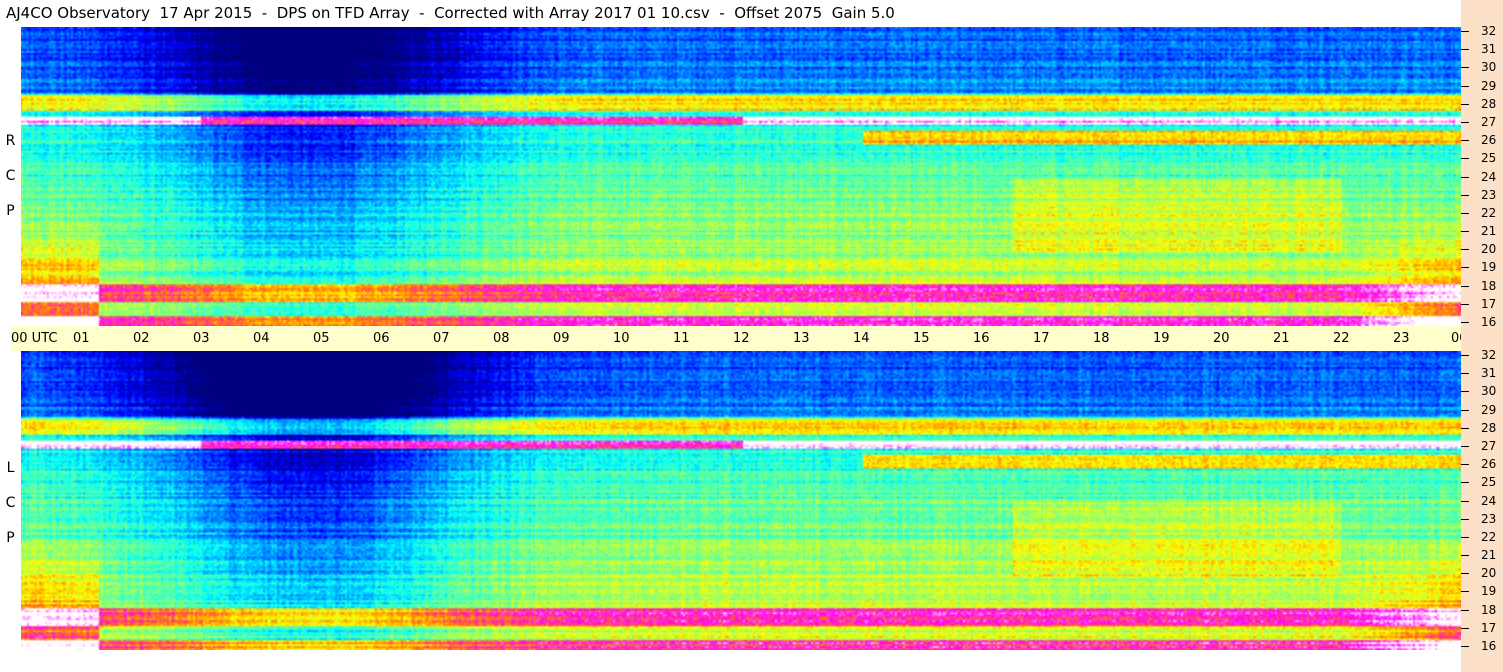 The width and height of the screenshot is (1503, 672). I want to click on lcp-label-p: P, so click(10, 538).